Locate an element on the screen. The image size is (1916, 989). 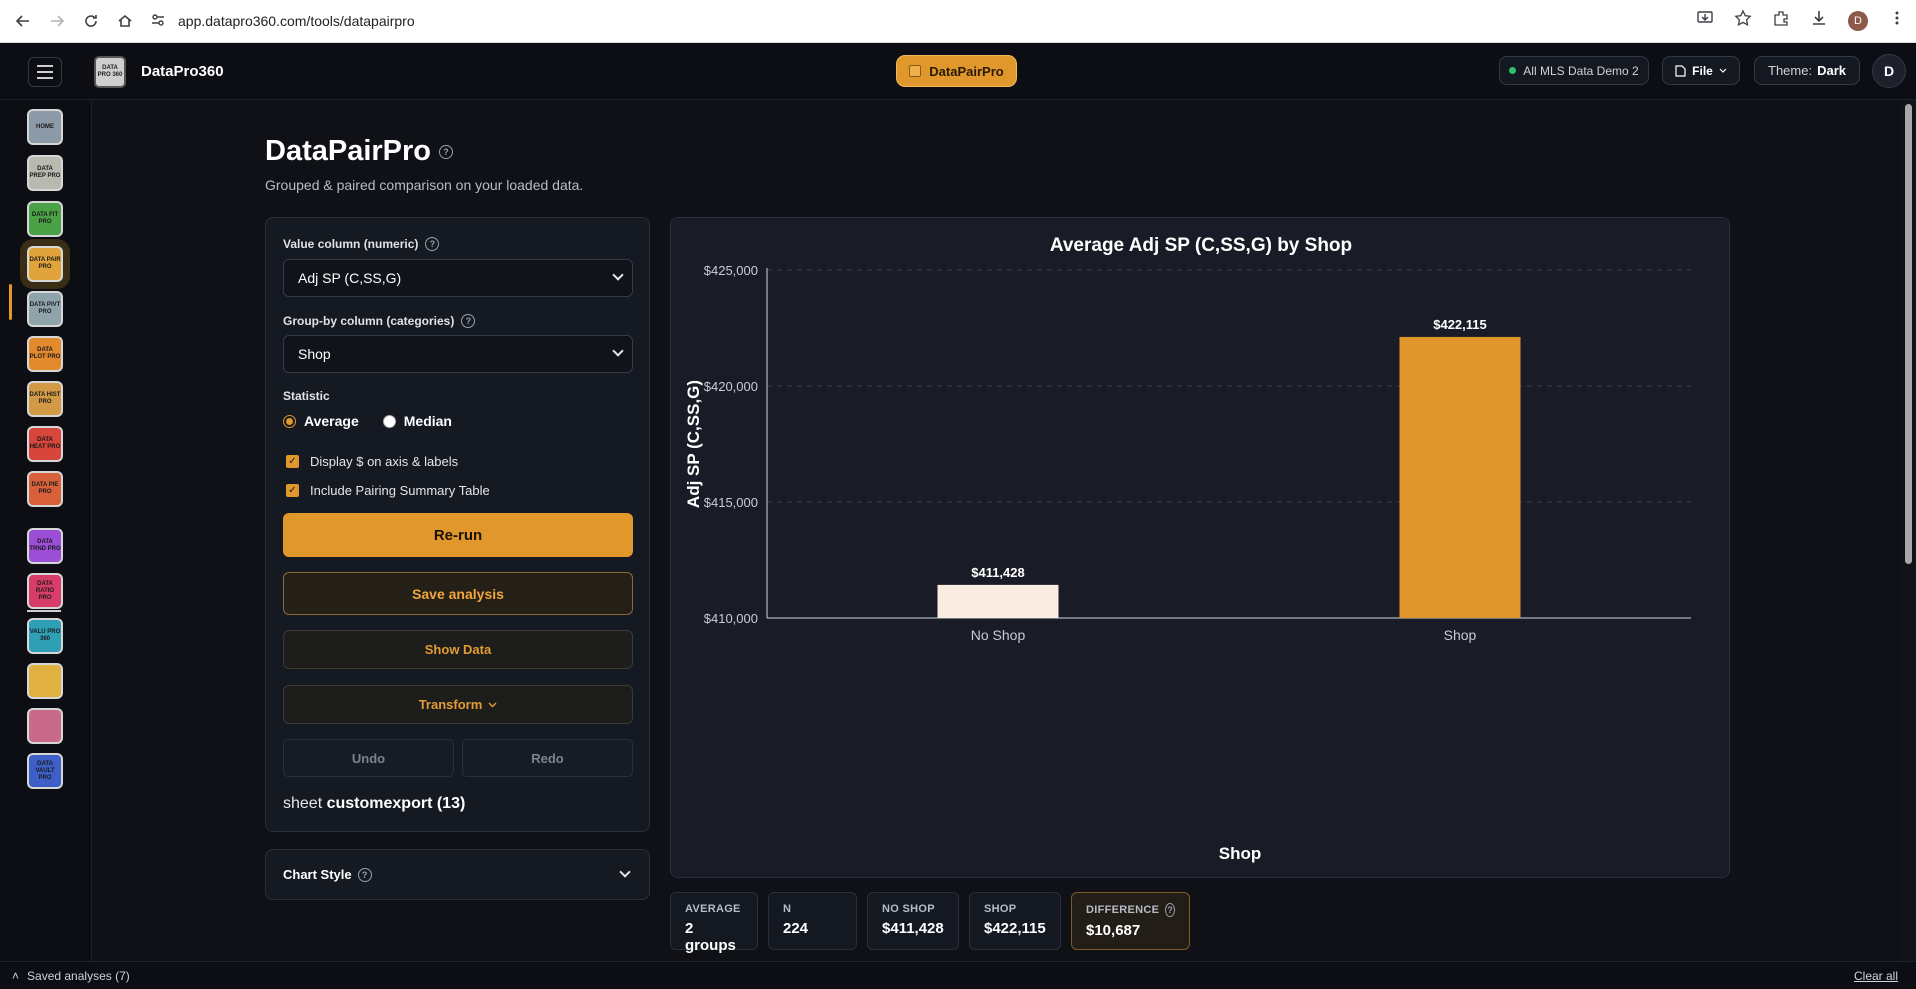
brand-logo: DATA PRO 360 is located at coordinates (110, 72).